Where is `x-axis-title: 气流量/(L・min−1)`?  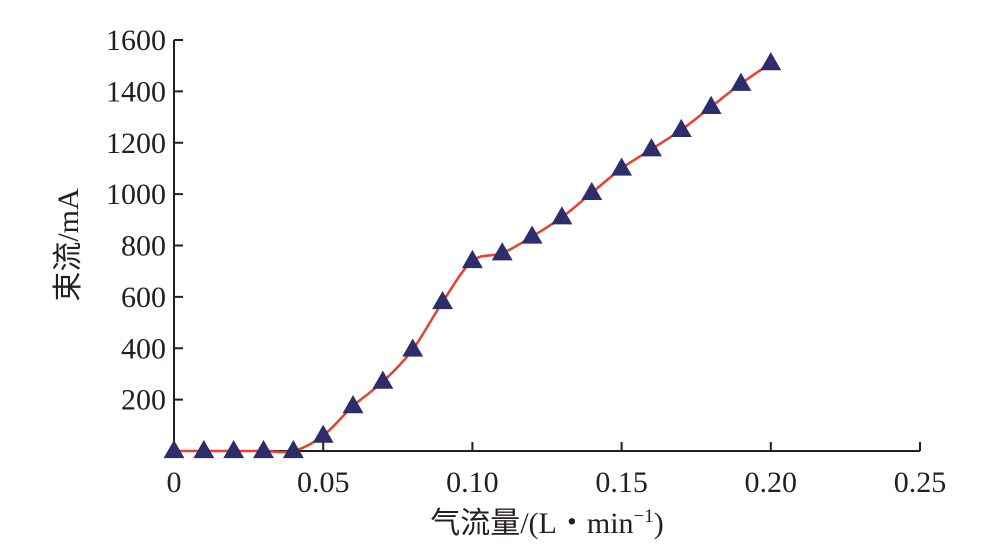
x-axis-title: 气流量/(L・min−1) is located at coordinates (547, 523).